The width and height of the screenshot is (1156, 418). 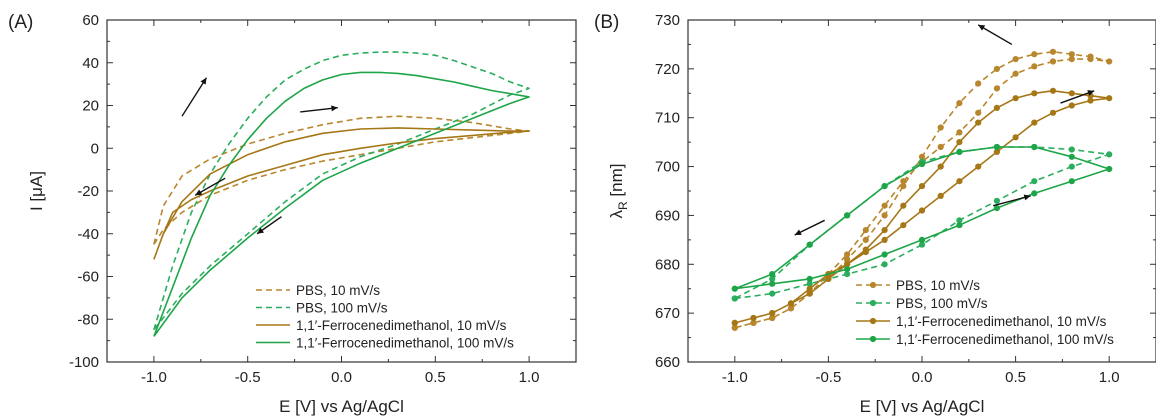 What do you see at coordinates (828, 377) in the screenshot?
I see `x-tick-label: -0.5` at bounding box center [828, 377].